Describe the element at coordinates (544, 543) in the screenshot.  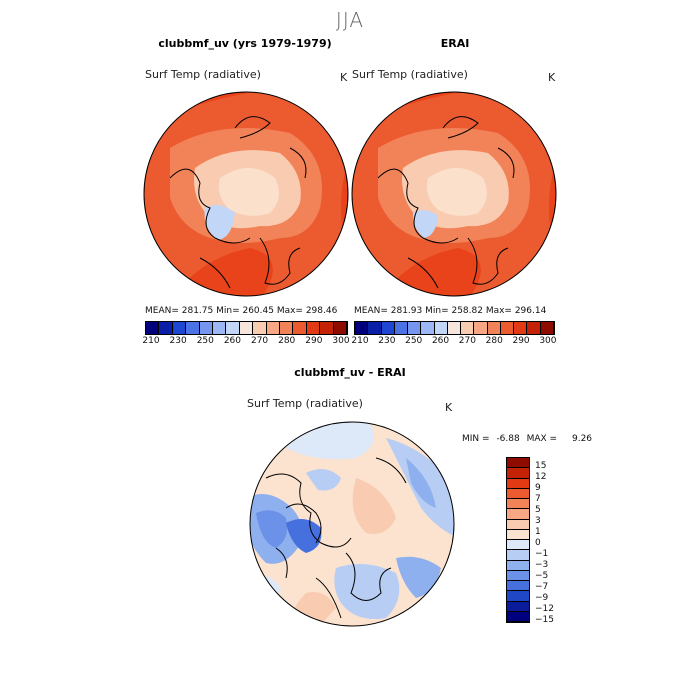
I see `colorbar-labels-diff: 15 12 9 7 5 3 1 0 −1 −3 −5 −7 −9 −12 −15` at that location.